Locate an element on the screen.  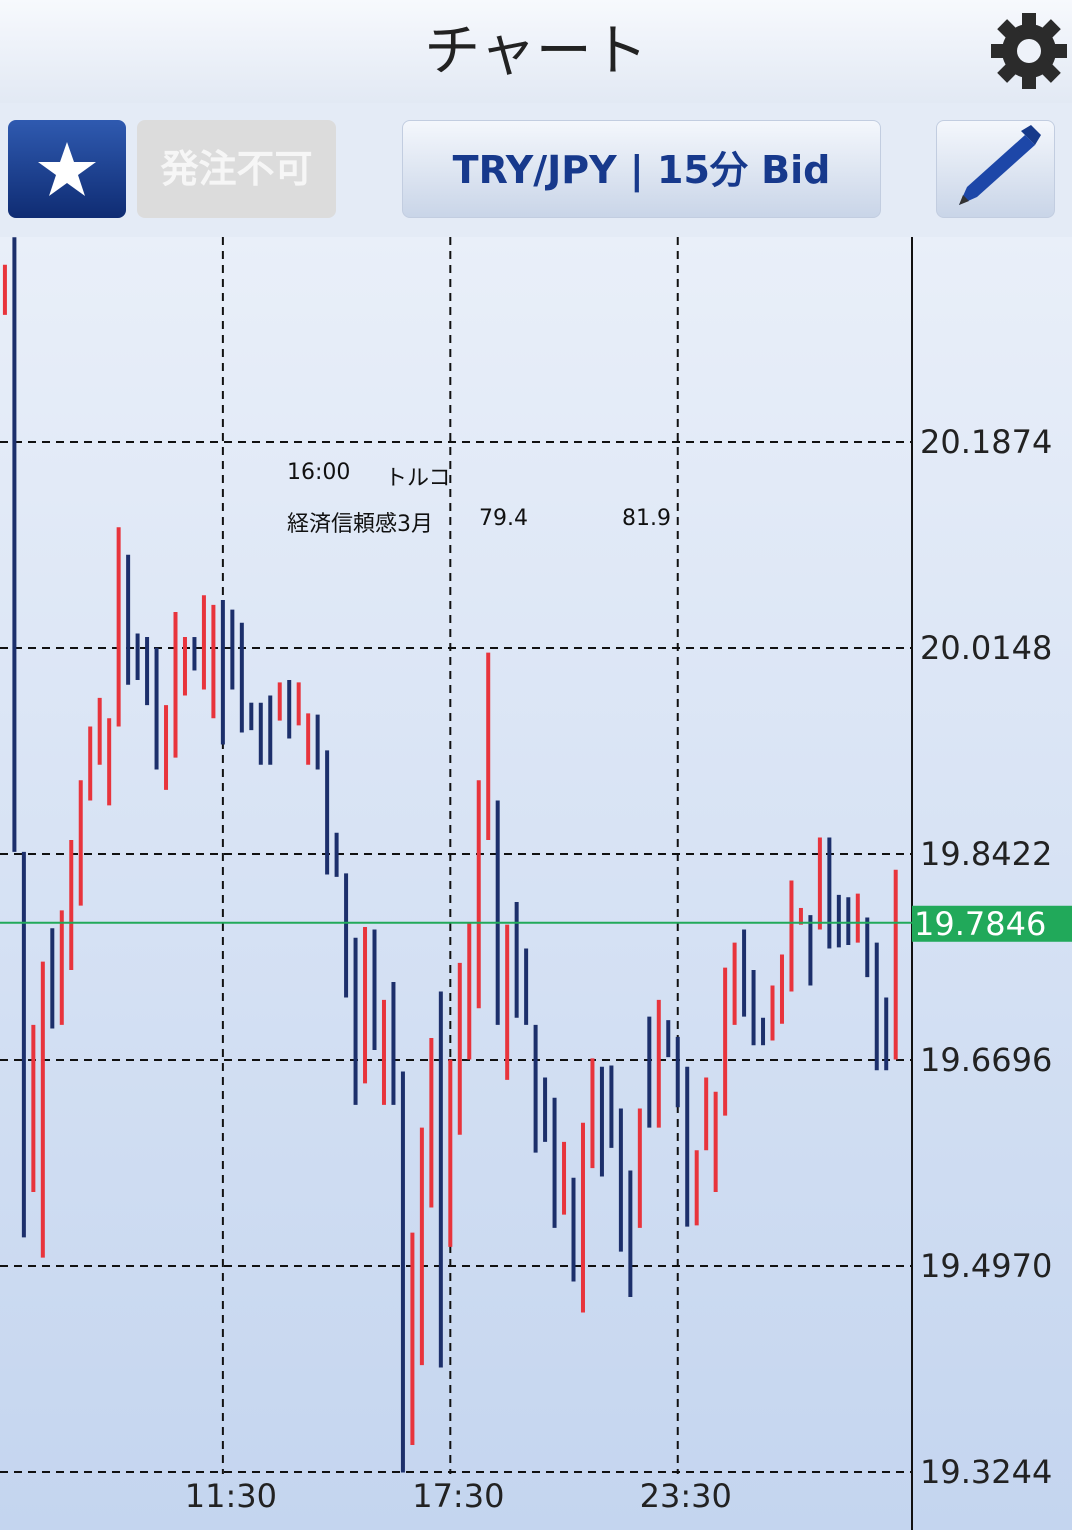
x-tick-label: 11:30 is located at coordinates (231, 1496).